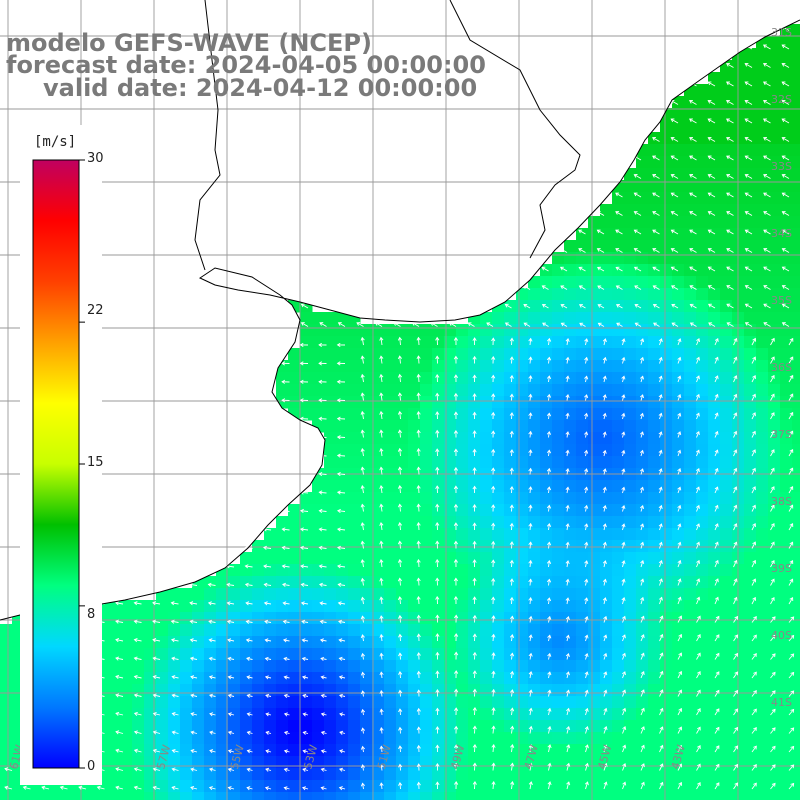 The height and width of the screenshot is (800, 800). Describe the element at coordinates (781, 434) in the screenshot. I see `lat-label: 37S` at that location.